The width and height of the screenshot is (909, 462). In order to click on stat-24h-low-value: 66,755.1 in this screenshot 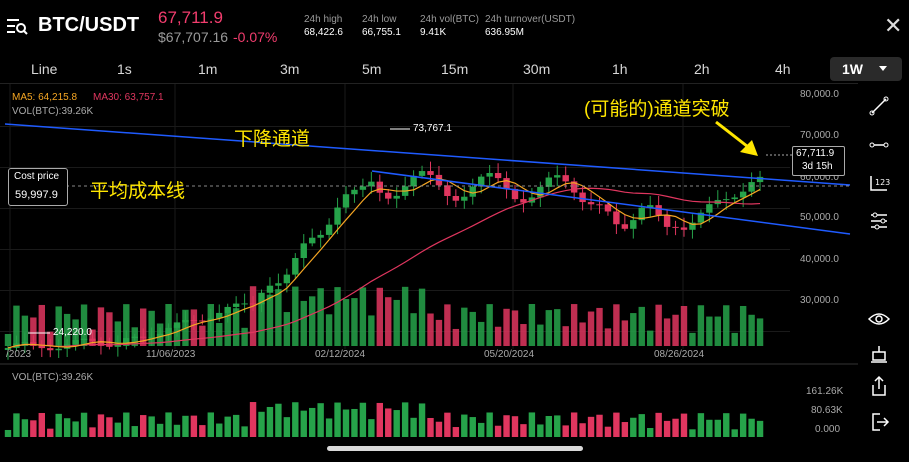, I will do `click(381, 32)`.